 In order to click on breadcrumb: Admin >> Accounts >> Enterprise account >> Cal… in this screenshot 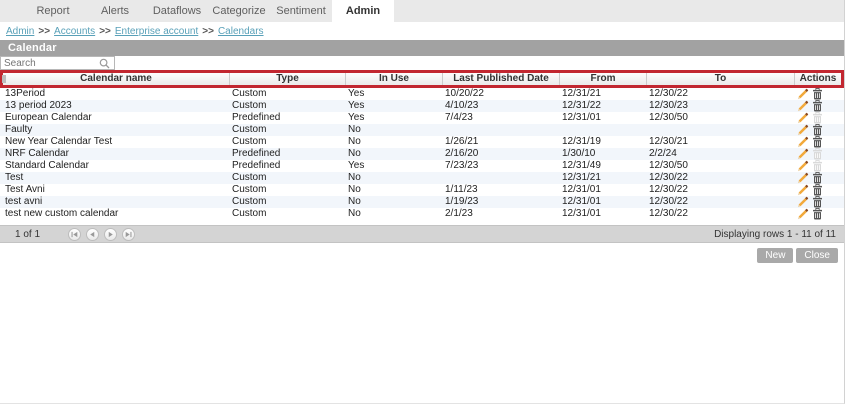, I will do `click(422, 31)`.